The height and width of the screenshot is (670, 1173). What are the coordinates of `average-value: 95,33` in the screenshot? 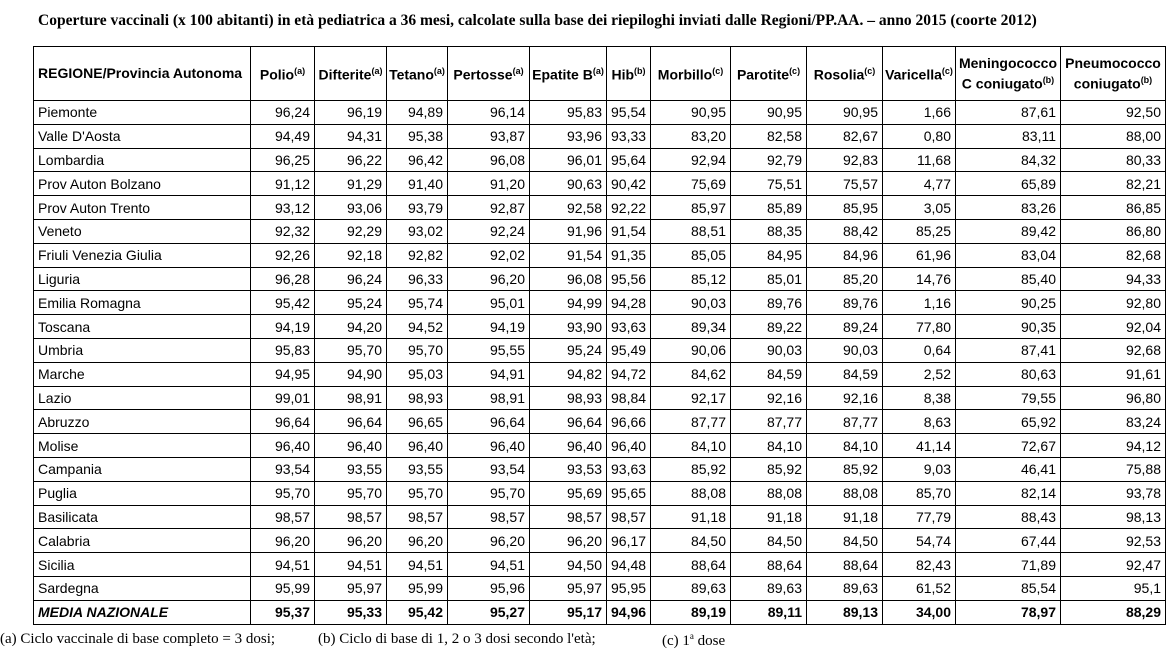 It's located at (350, 612).